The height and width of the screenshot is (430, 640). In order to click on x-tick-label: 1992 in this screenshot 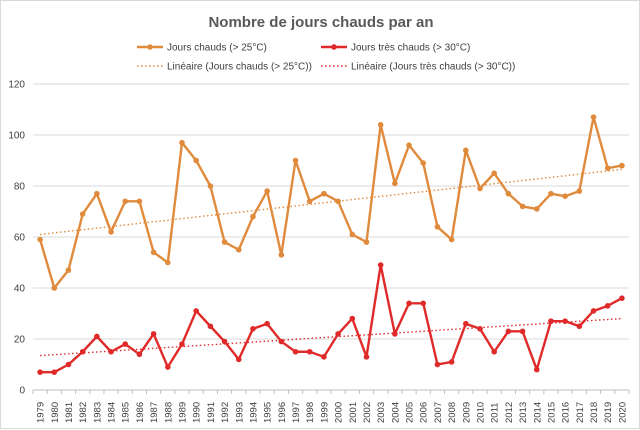, I will do `click(225, 412)`.